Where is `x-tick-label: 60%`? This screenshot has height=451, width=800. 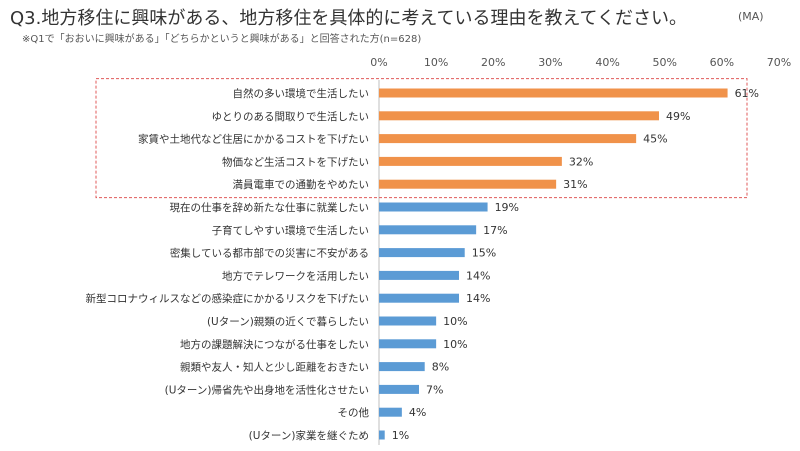
x-tick-label: 60% is located at coordinates (722, 62).